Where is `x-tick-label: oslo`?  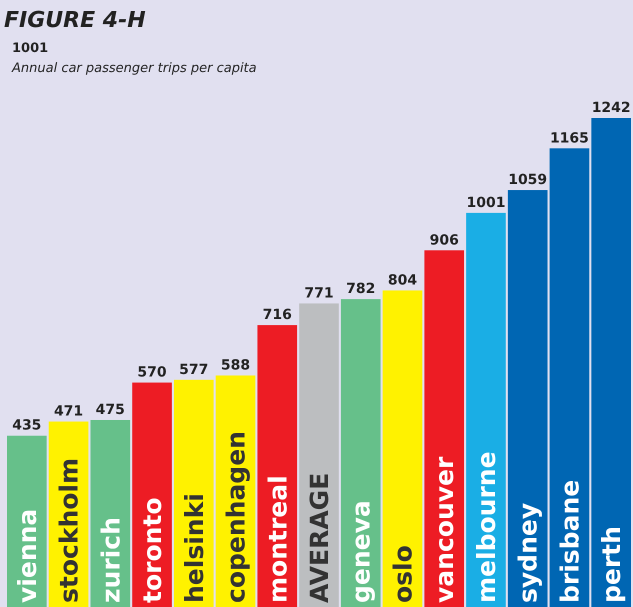 x-tick-label: oslo is located at coordinates (403, 574).